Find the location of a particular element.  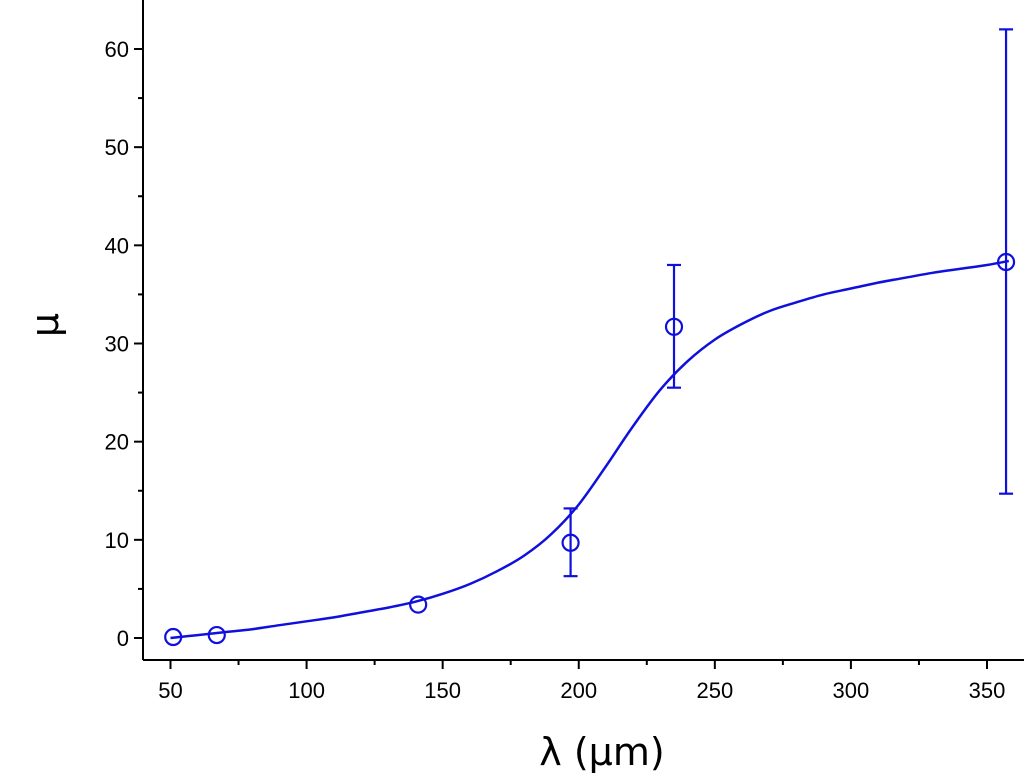

y-tick-label: 30 is located at coordinates (117, 344).